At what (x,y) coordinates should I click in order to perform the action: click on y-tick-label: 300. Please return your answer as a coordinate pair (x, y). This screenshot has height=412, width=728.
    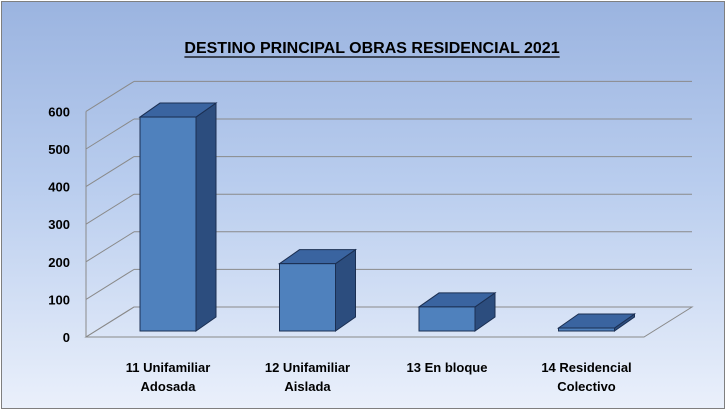
    Looking at the image, I should click on (59, 224).